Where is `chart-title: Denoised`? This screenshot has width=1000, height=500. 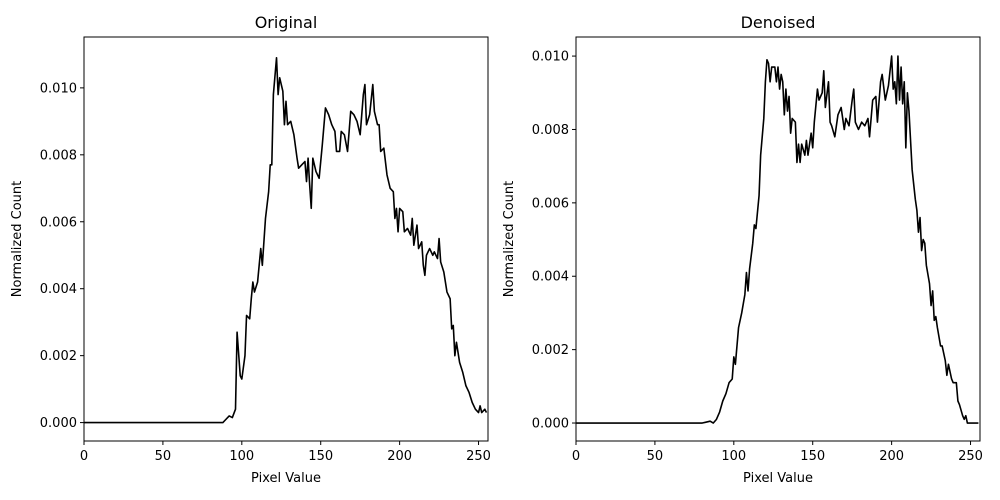 chart-title: Denoised is located at coordinates (778, 22).